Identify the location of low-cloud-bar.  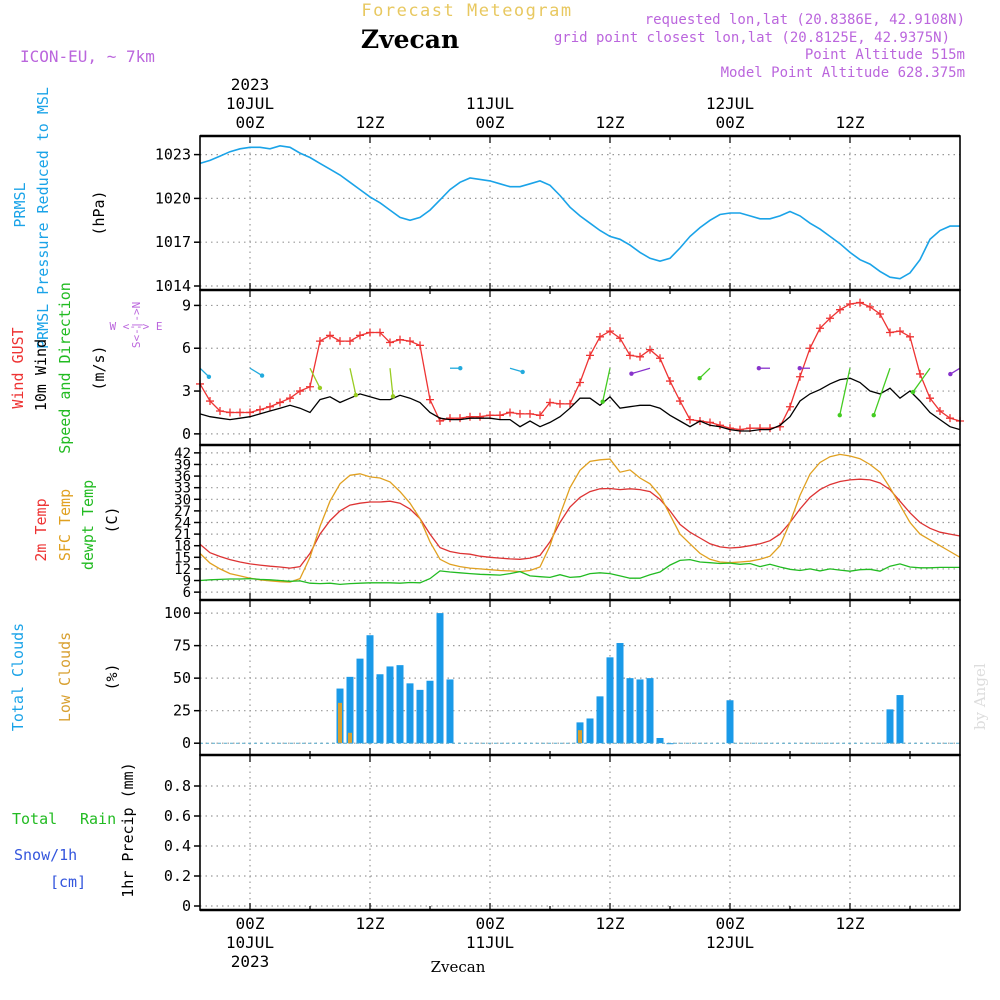
(580, 737).